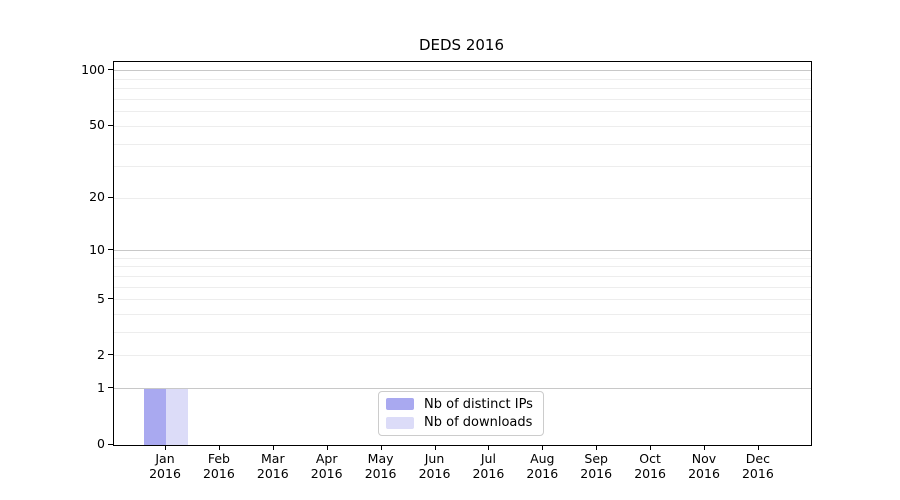  What do you see at coordinates (177, 416) in the screenshot?
I see `bar-nb-of-downloads` at bounding box center [177, 416].